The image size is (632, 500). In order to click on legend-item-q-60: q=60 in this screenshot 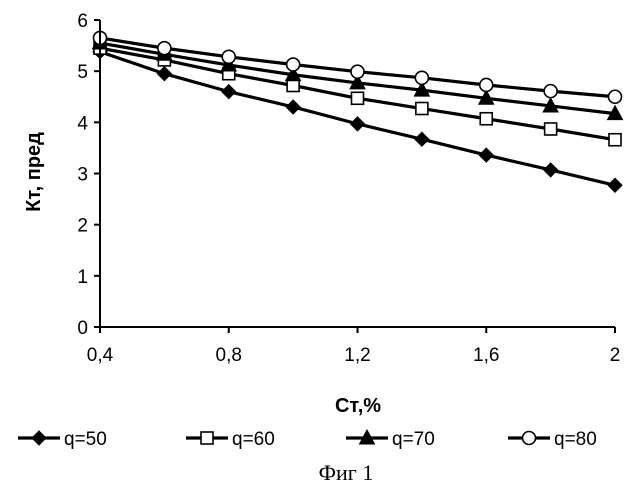, I will do `click(230, 439)`.